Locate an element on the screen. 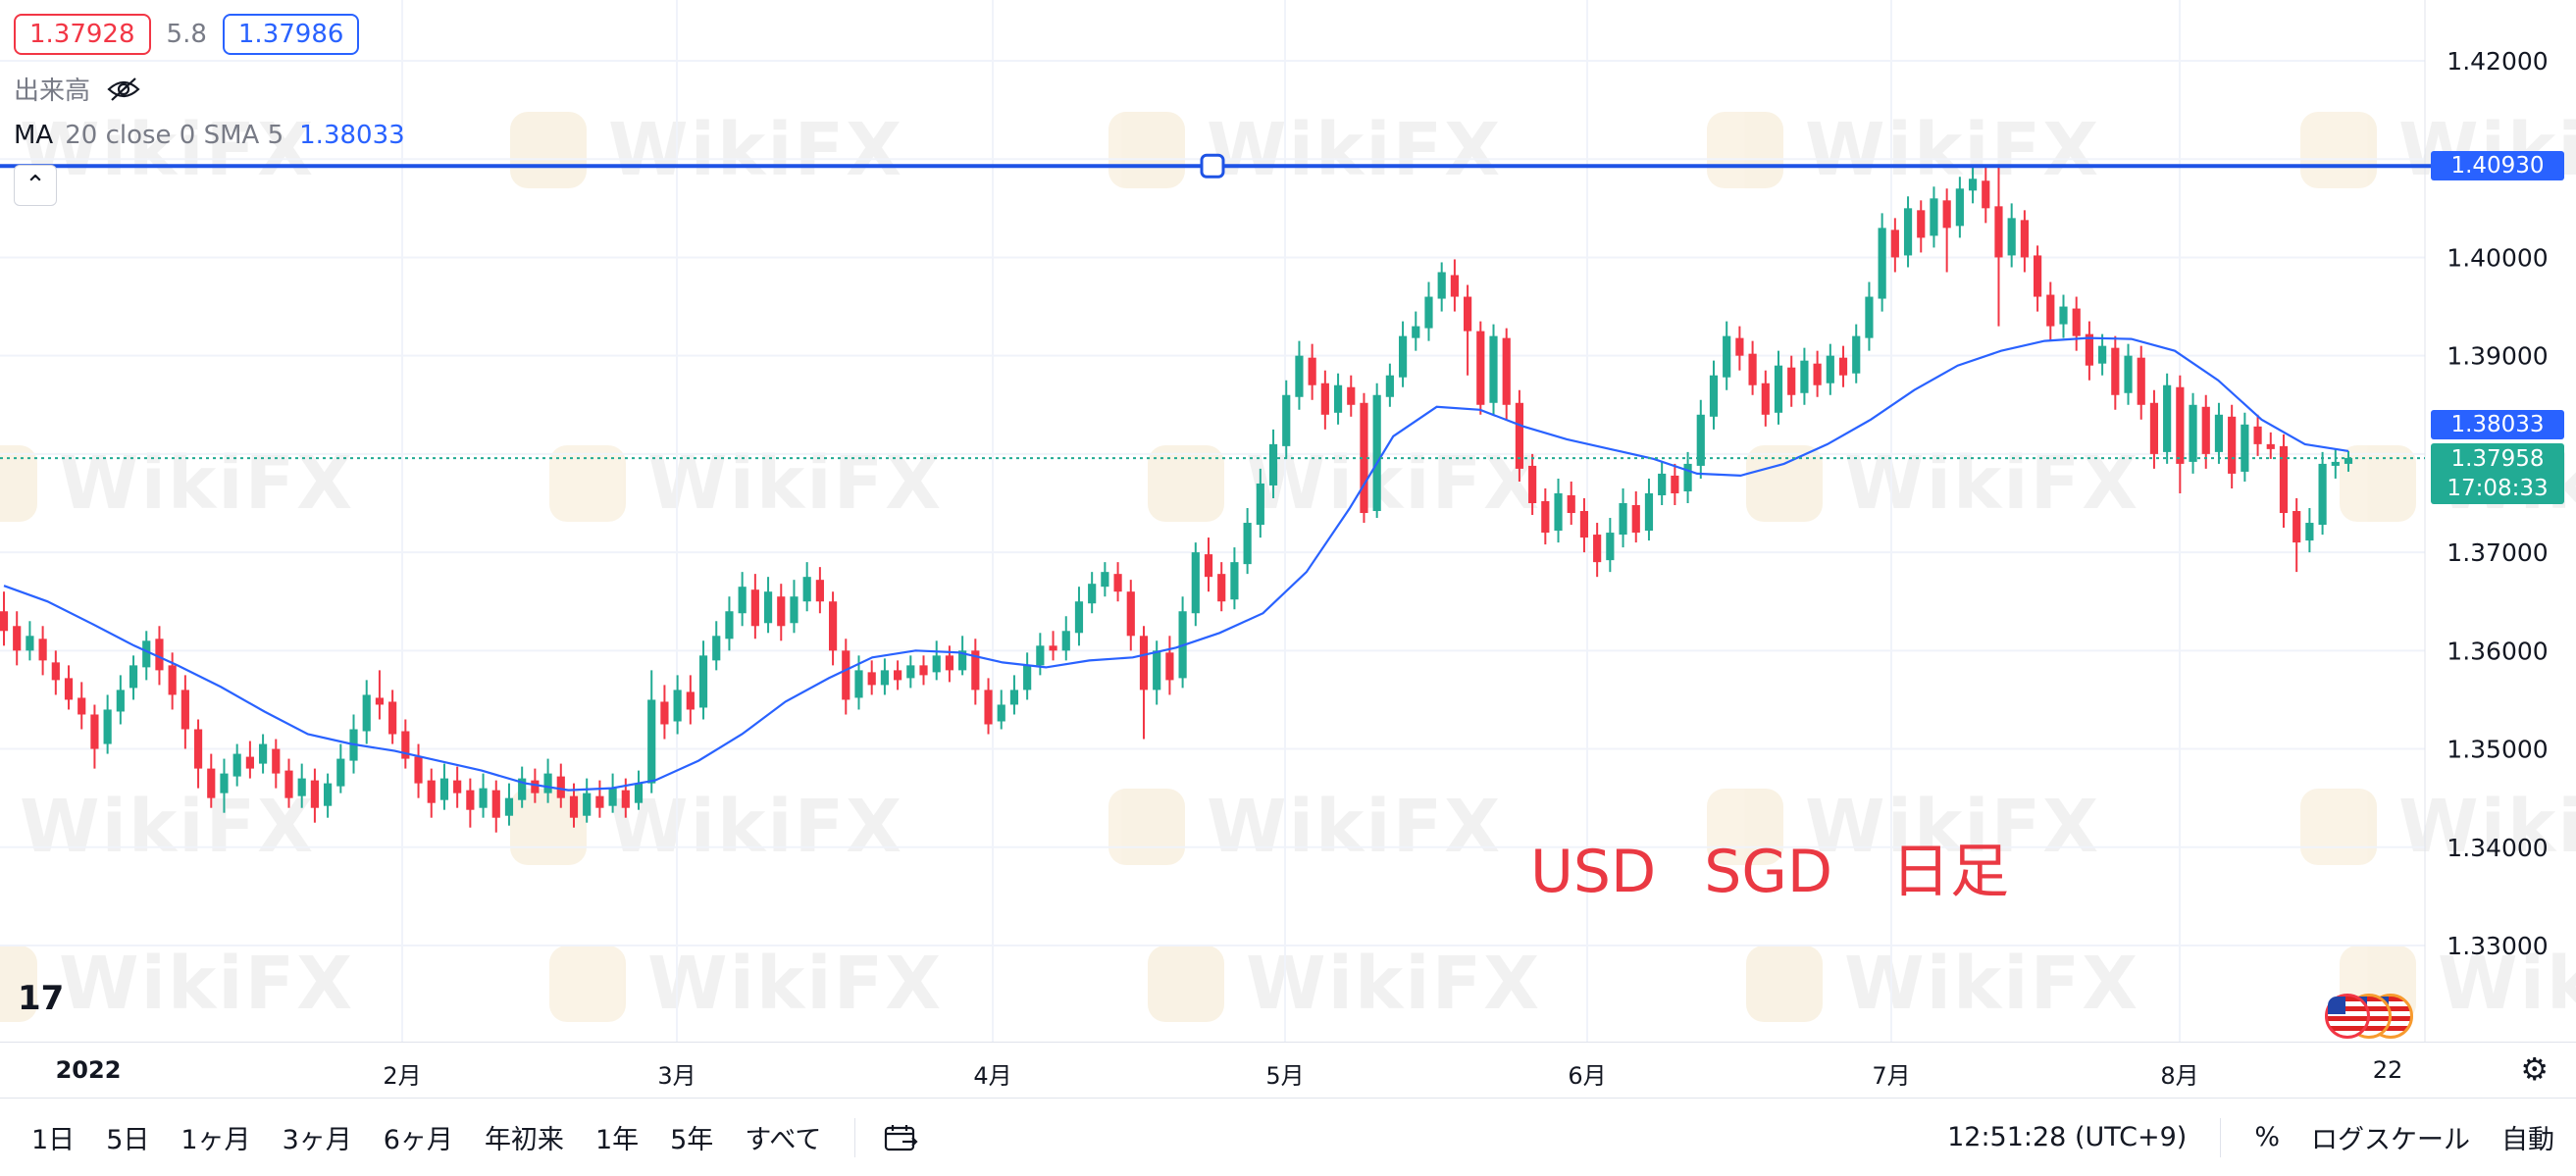 This screenshot has height=1176, width=2576. percent-scale-button: % is located at coordinates (2267, 1137).